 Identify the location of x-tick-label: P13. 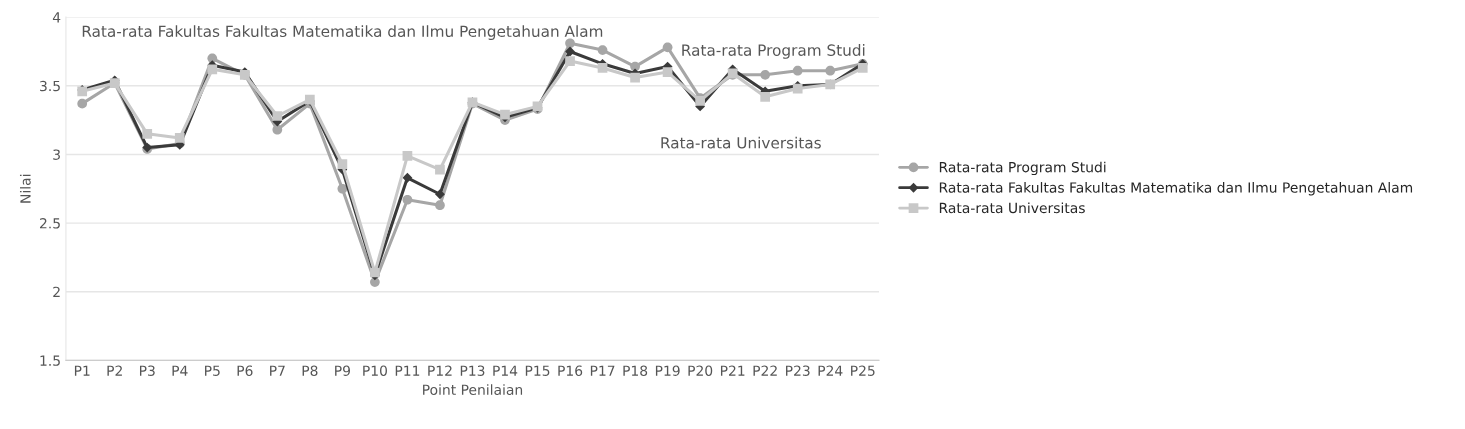
(472, 370).